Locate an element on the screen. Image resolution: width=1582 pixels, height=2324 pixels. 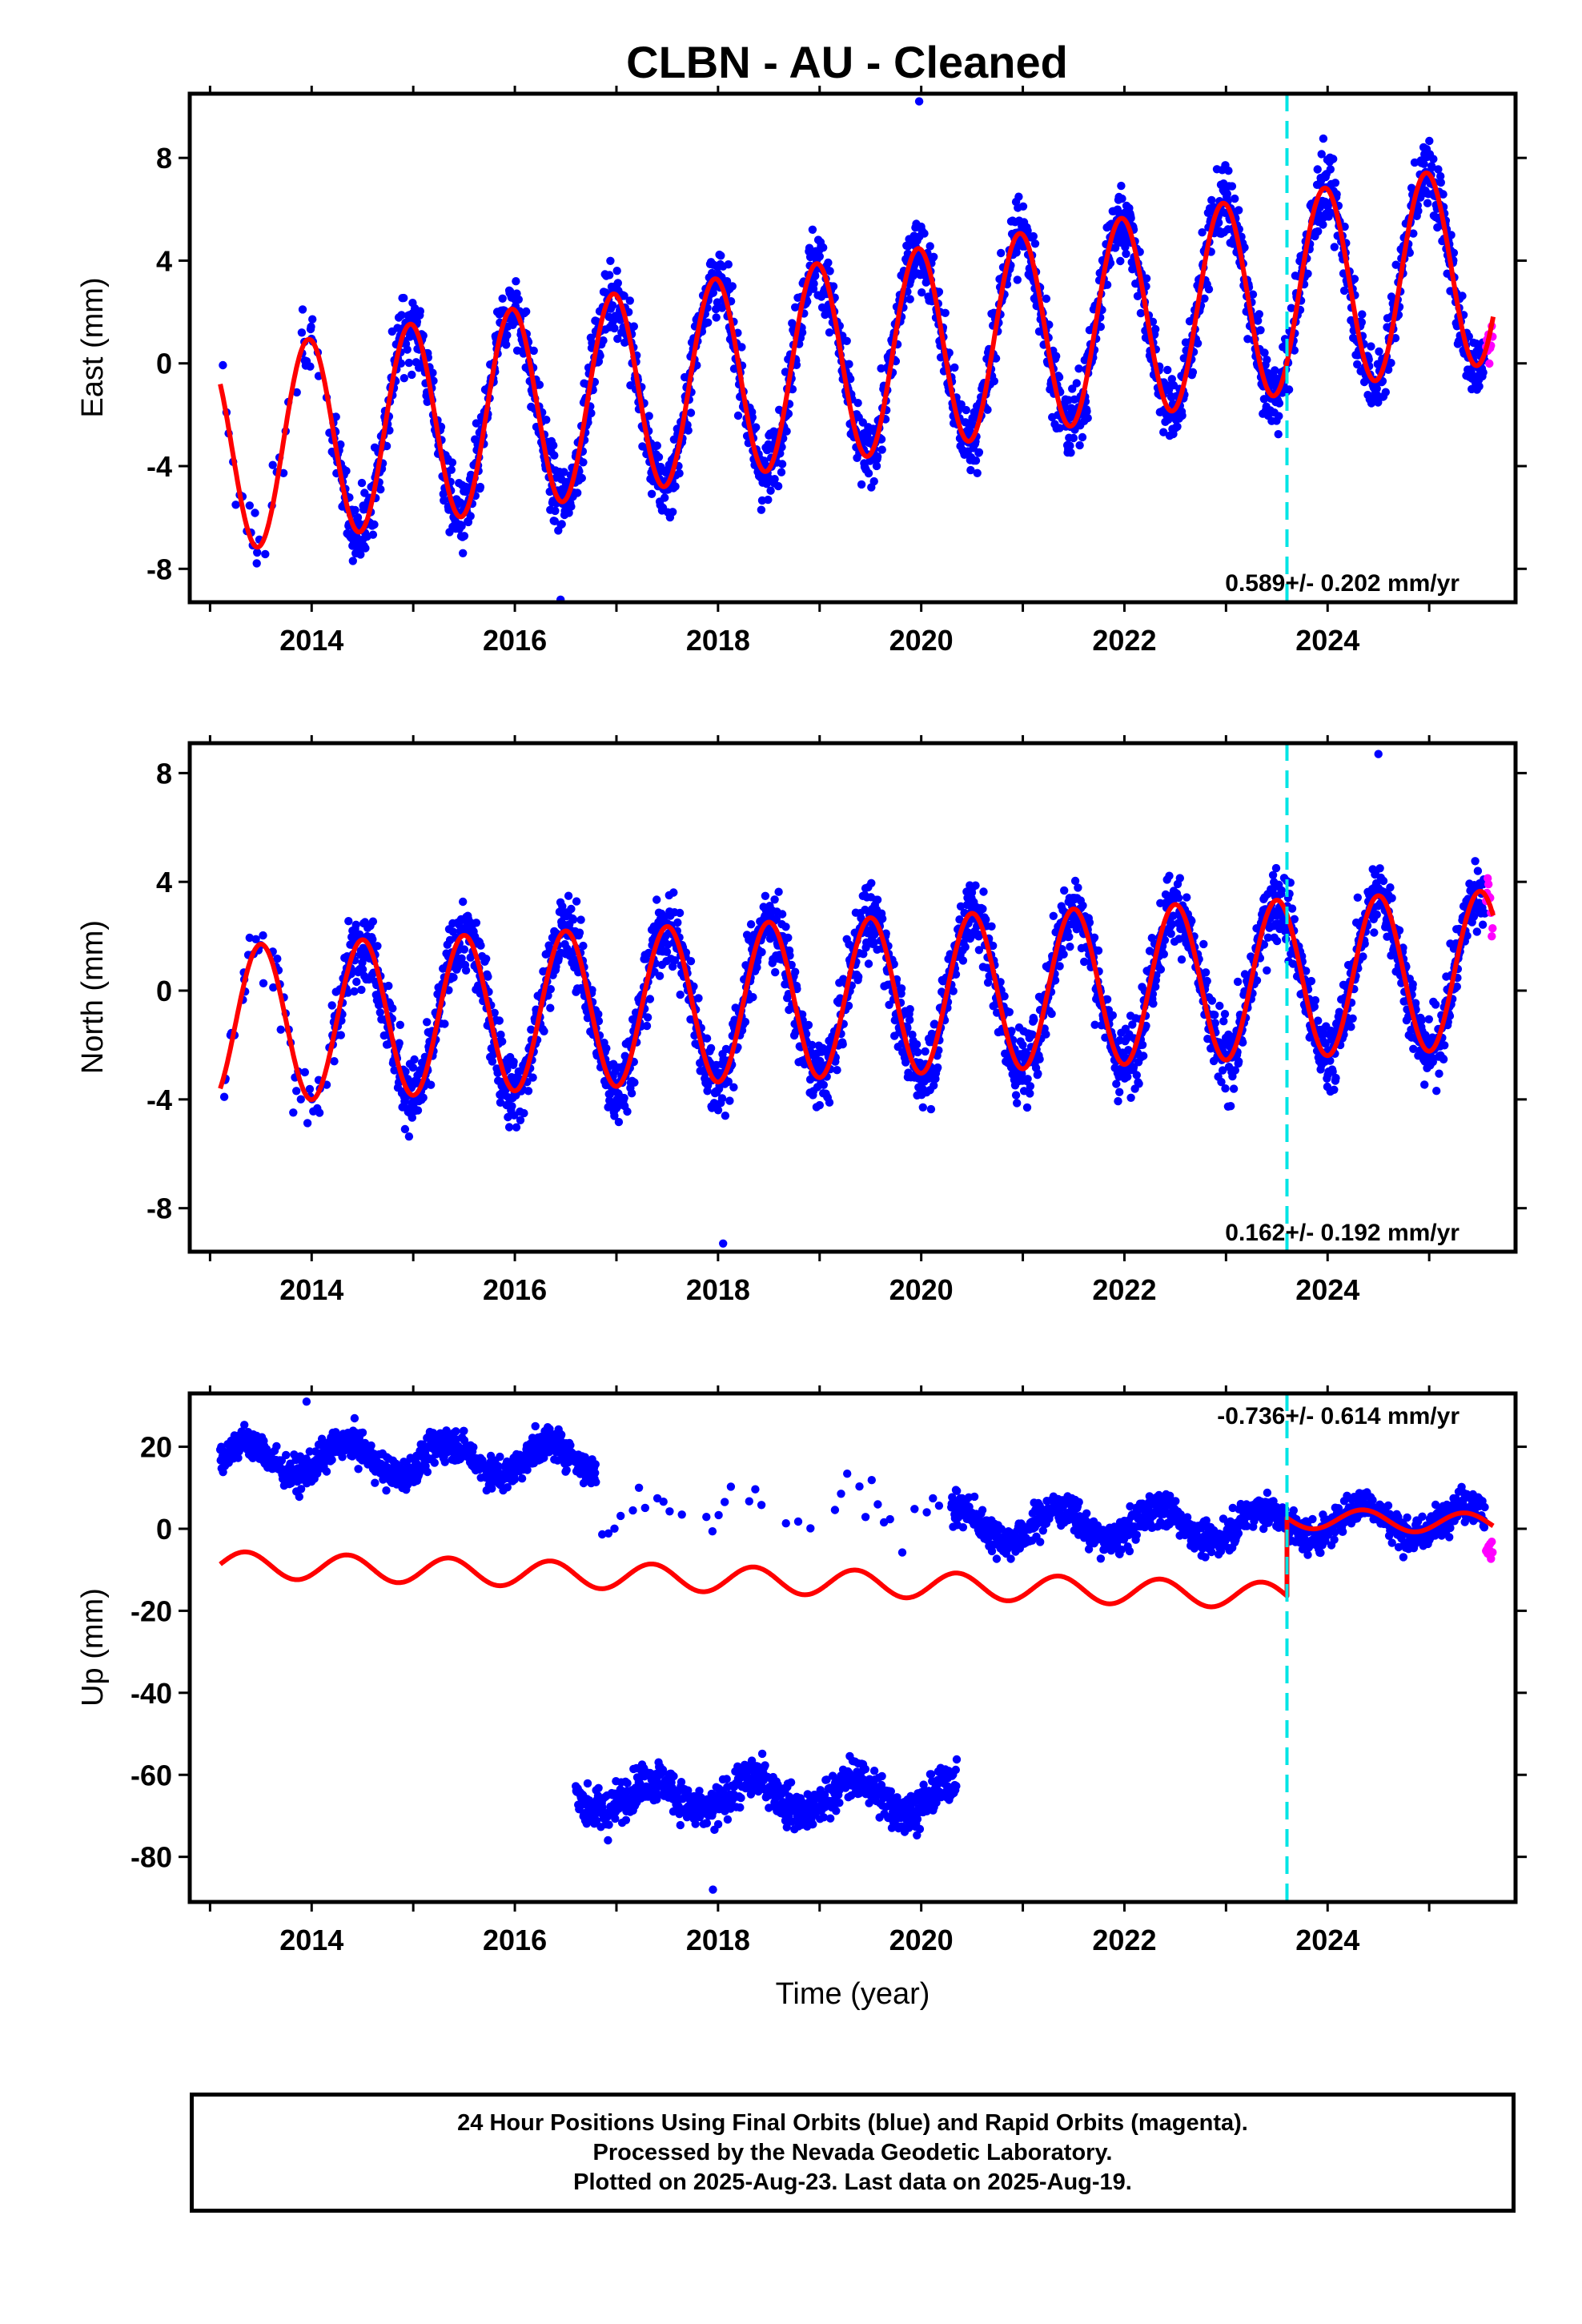
x-tick-label: 2016 is located at coordinates (515, 1289).